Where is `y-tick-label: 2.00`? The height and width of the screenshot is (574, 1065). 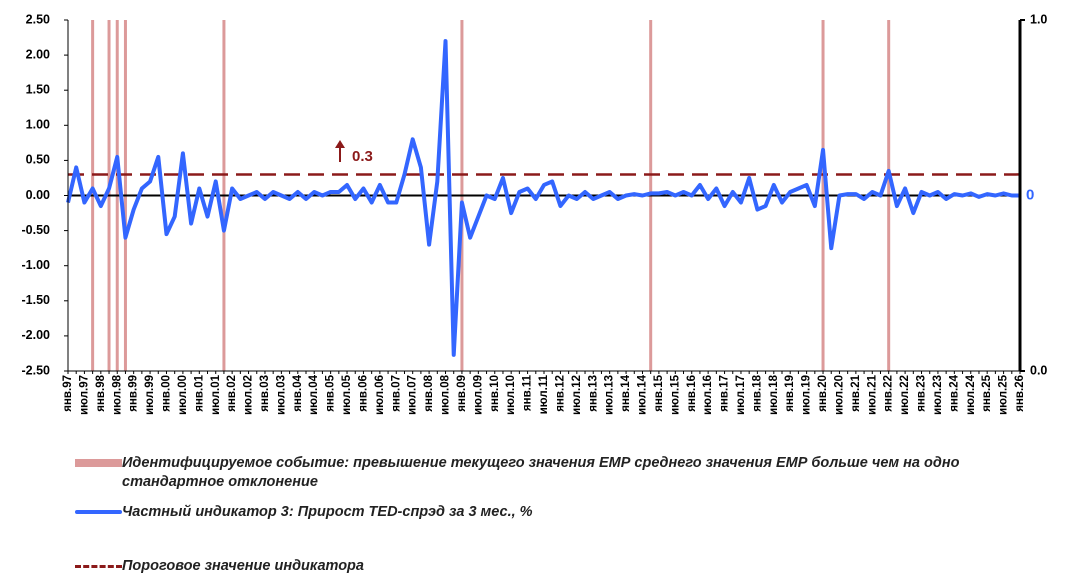
y-tick-label: 2.00 is located at coordinates (38, 54).